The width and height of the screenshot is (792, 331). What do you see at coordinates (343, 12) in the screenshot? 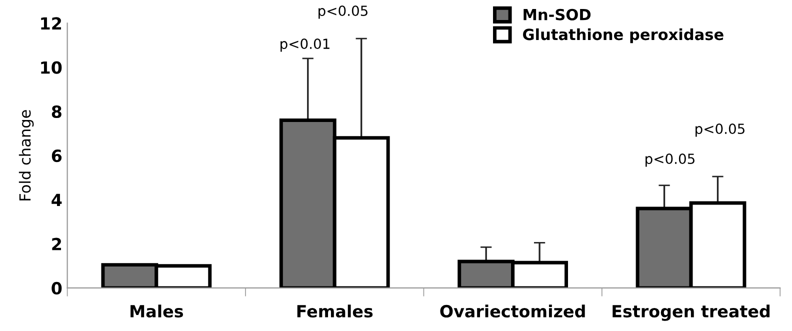
I see `text: p<0.05` at bounding box center [343, 12].